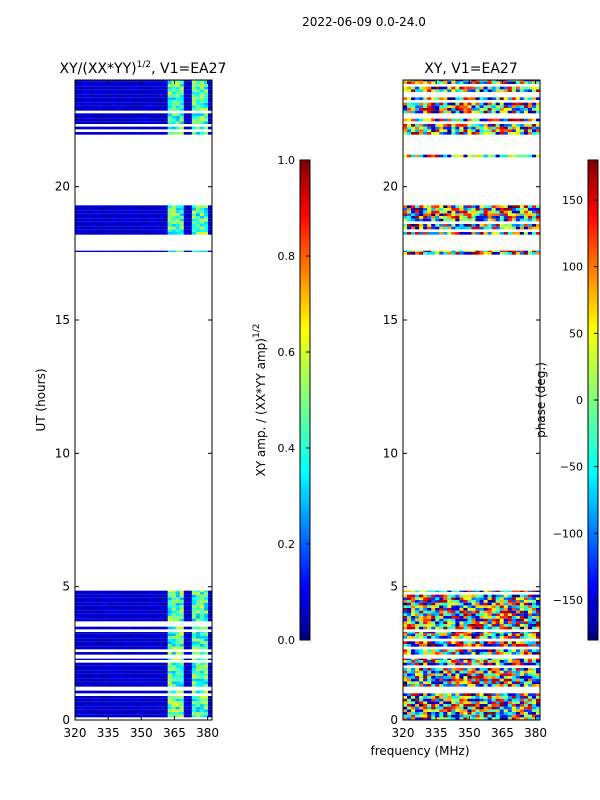  I want to click on phase-colorbar-tick-label: 150, so click(572, 200).